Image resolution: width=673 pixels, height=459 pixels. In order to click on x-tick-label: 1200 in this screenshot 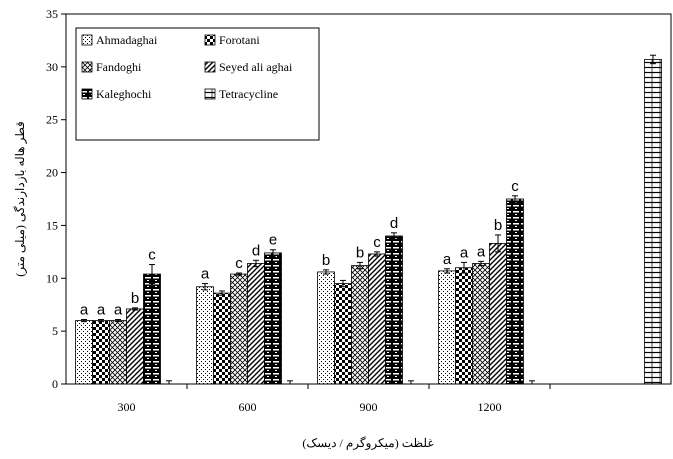, I will do `click(490, 407)`.